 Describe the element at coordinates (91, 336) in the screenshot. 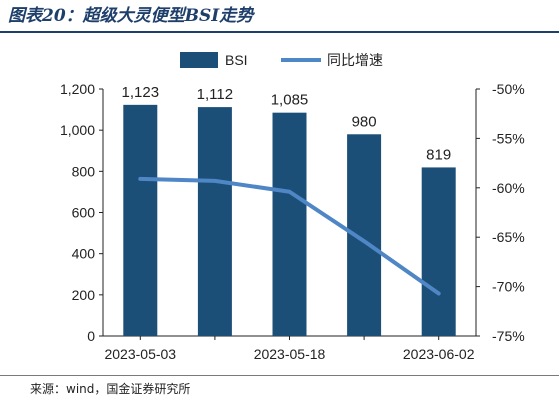

I see `left-y-tick-label: 0` at that location.